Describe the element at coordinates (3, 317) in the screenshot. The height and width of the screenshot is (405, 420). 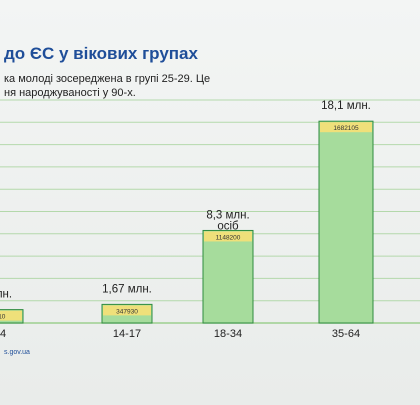
I see `bar-cap-label: 810` at that location.